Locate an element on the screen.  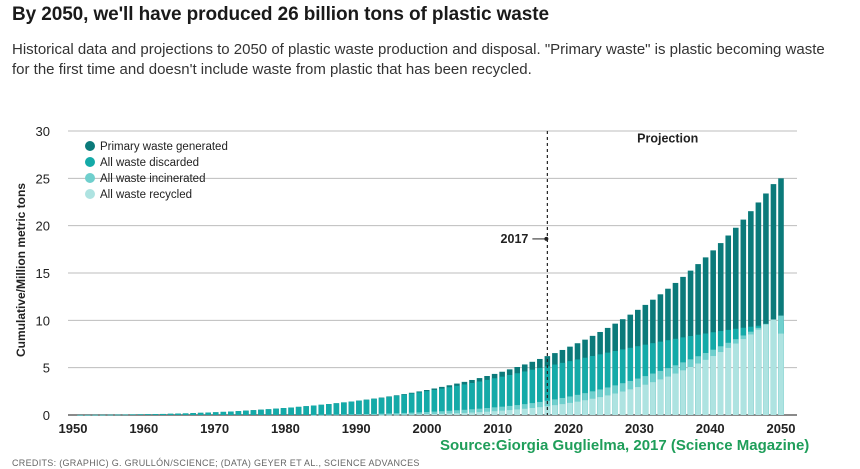
y-tick-labels: 0 5 10 15 20 25 30 is located at coordinates (43, 273).